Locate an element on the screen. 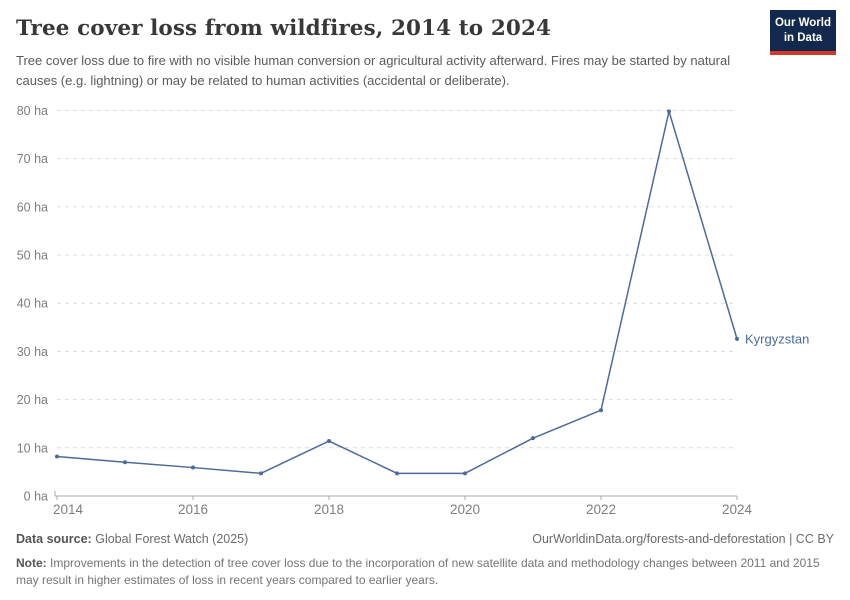 This screenshot has height=600, width=850. owid-logo-line2: in Data is located at coordinates (803, 37).